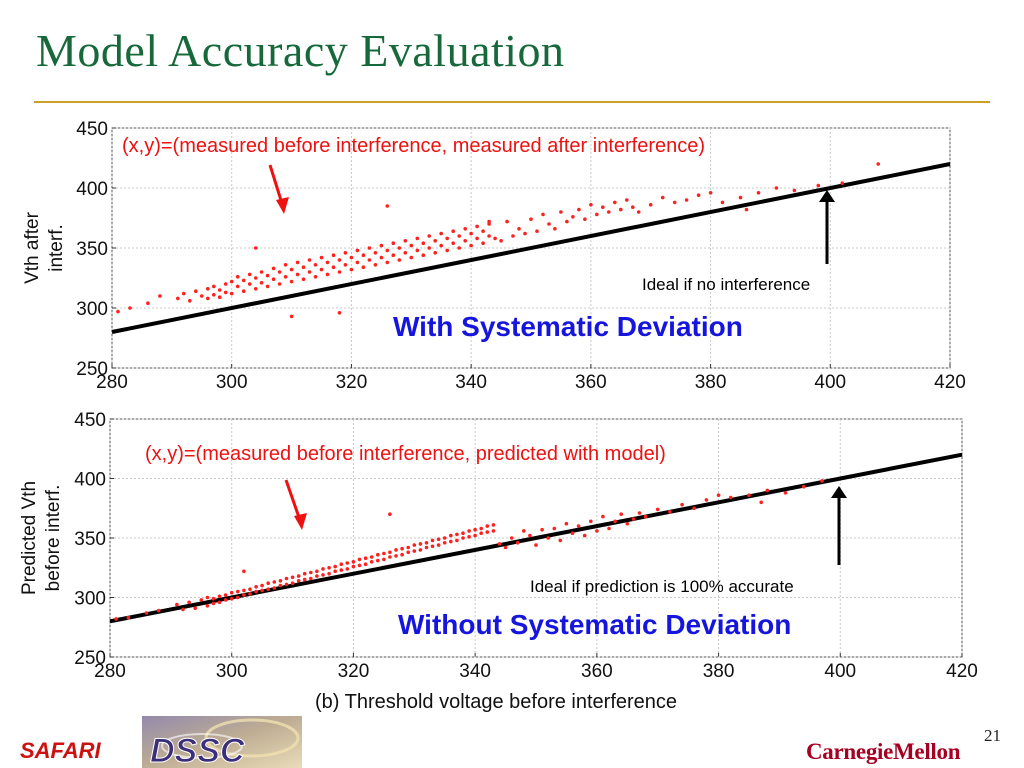 The width and height of the screenshot is (1024, 768). What do you see at coordinates (839, 492) in the screenshot?
I see `black-arrow-head` at bounding box center [839, 492].